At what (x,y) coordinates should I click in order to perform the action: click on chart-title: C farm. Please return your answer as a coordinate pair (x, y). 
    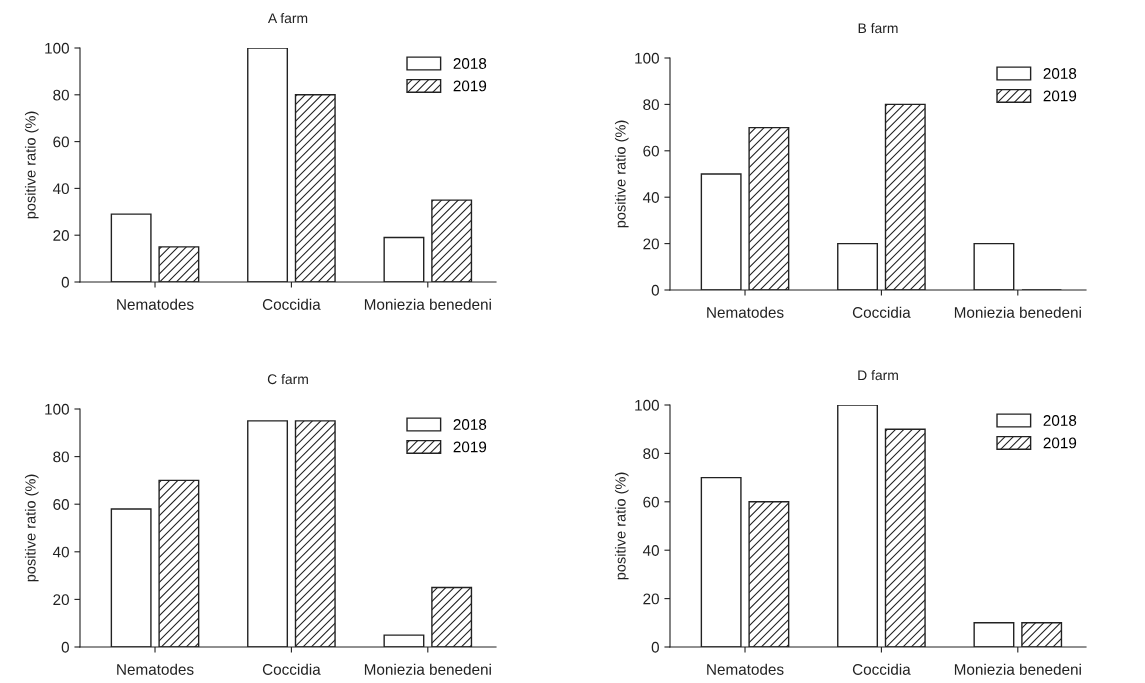
    Looking at the image, I should click on (287, 379).